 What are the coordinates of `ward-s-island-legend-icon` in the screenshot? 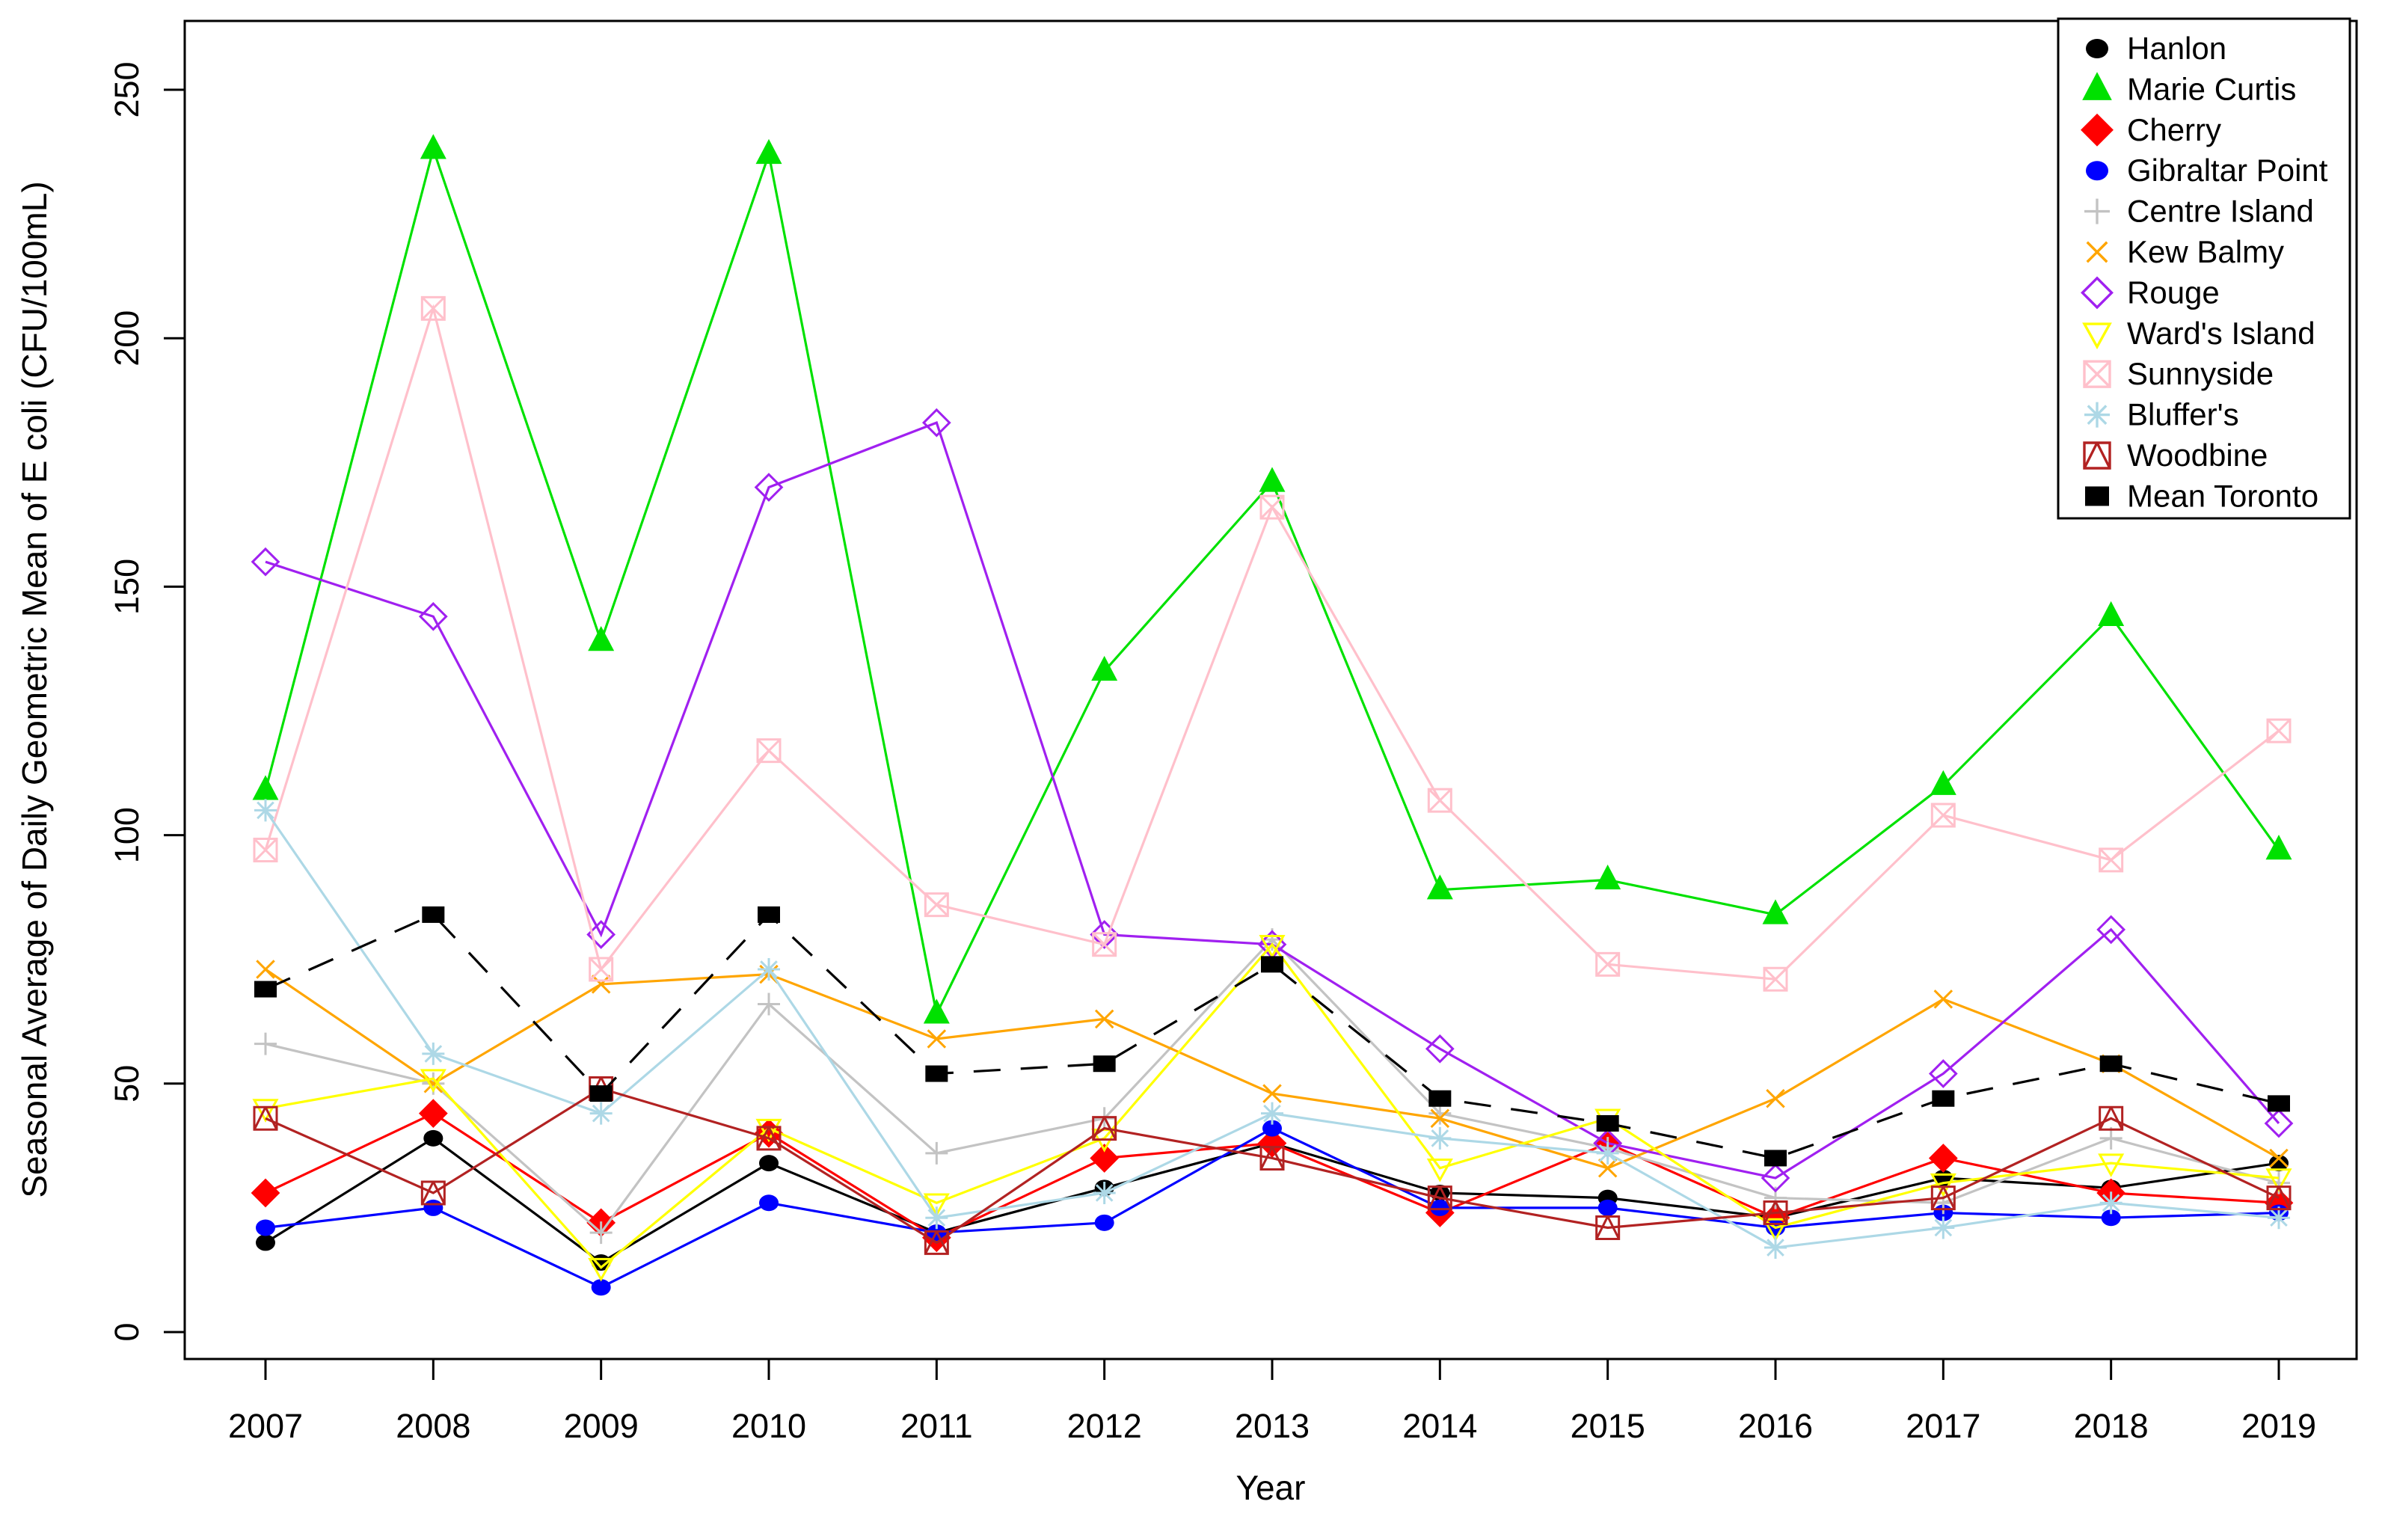 It's located at (2097, 336).